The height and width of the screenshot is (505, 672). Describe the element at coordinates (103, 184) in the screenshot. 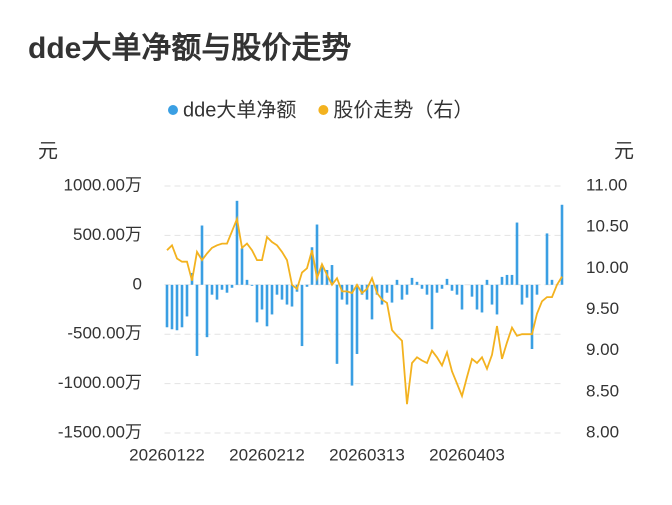

I see `y-tick-label: 1000.00万` at that location.